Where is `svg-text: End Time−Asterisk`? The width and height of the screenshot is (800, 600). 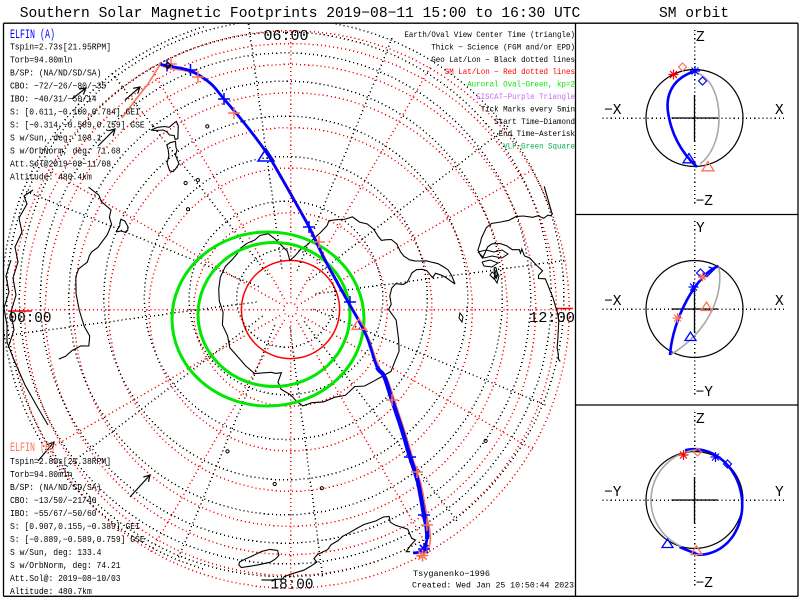 svg-text: End Time−Asterisk is located at coordinates (537, 134).